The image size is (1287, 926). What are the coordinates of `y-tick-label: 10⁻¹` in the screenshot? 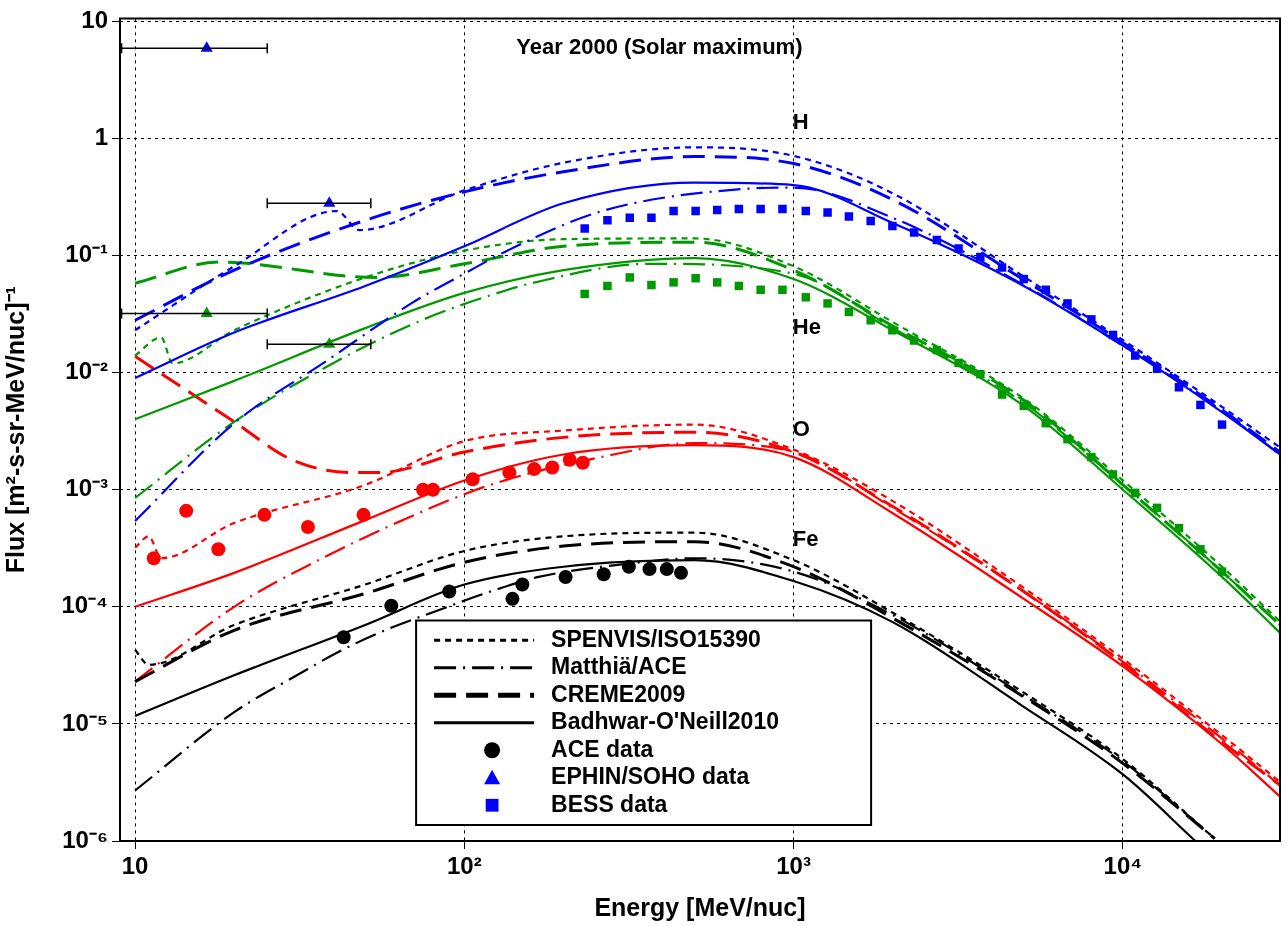 It's located at (87, 254).